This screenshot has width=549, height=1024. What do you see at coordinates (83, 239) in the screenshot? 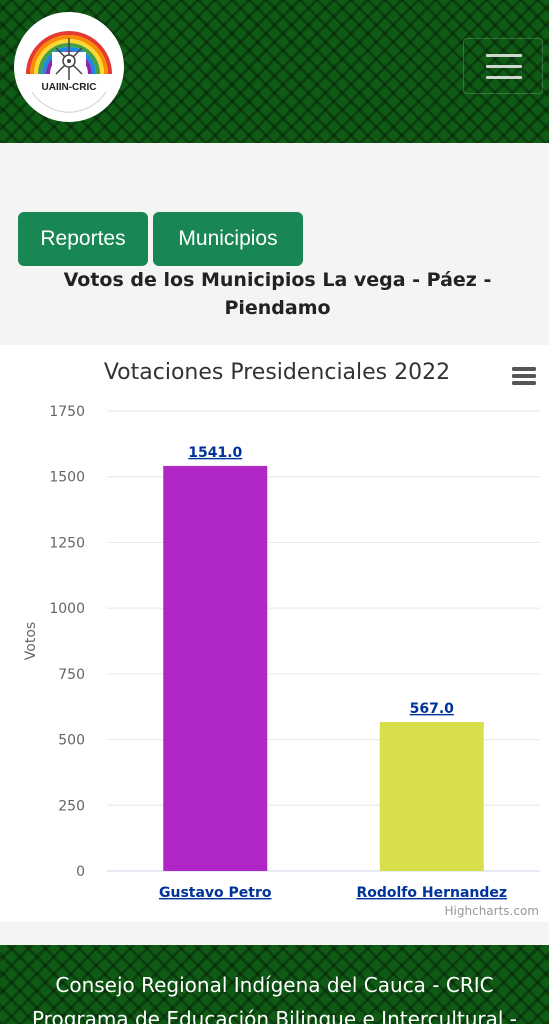
I see `reportes-button: Reportes` at bounding box center [83, 239].